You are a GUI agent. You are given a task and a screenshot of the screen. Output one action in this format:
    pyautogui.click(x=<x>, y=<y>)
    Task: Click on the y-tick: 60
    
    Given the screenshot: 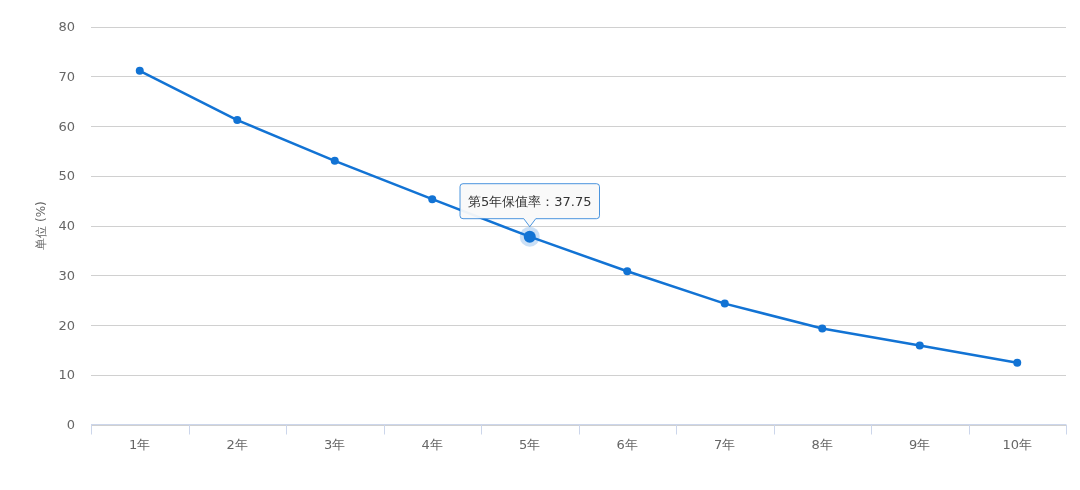 What is the action you would take?
    pyautogui.click(x=66, y=126)
    